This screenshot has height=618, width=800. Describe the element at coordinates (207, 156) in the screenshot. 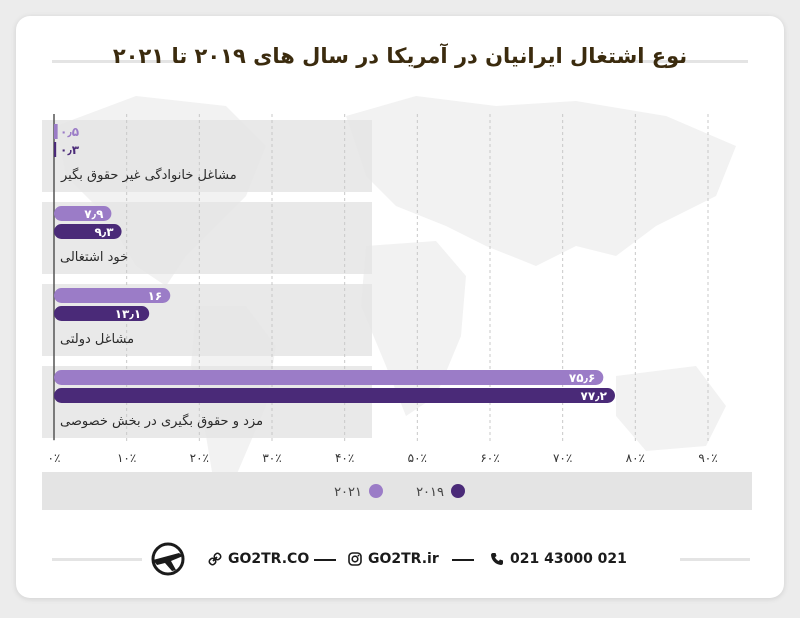

I see `category-row-bg` at that location.